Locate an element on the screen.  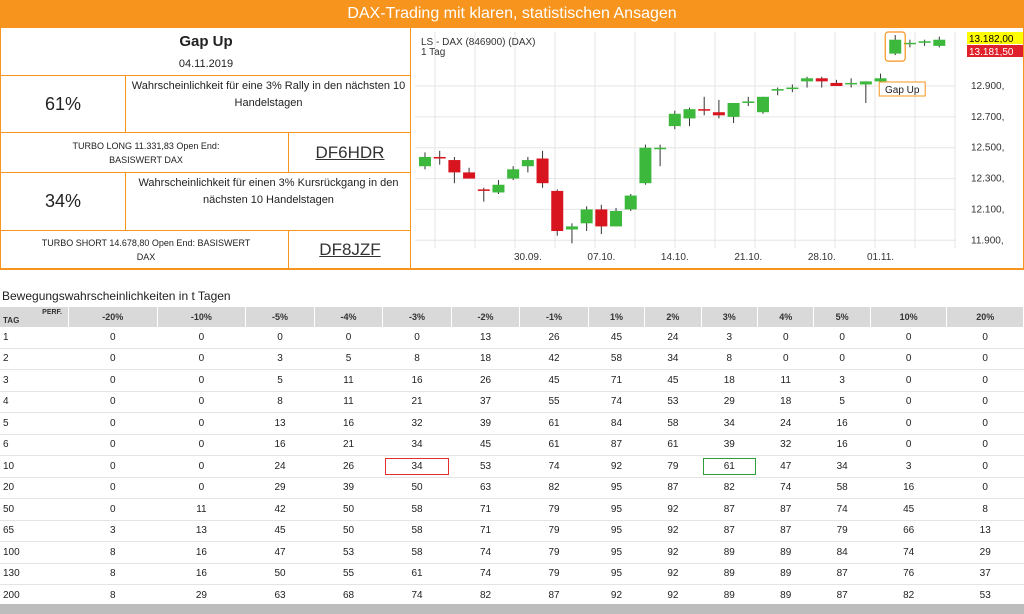
column-header: -2% is located at coordinates (486, 317).